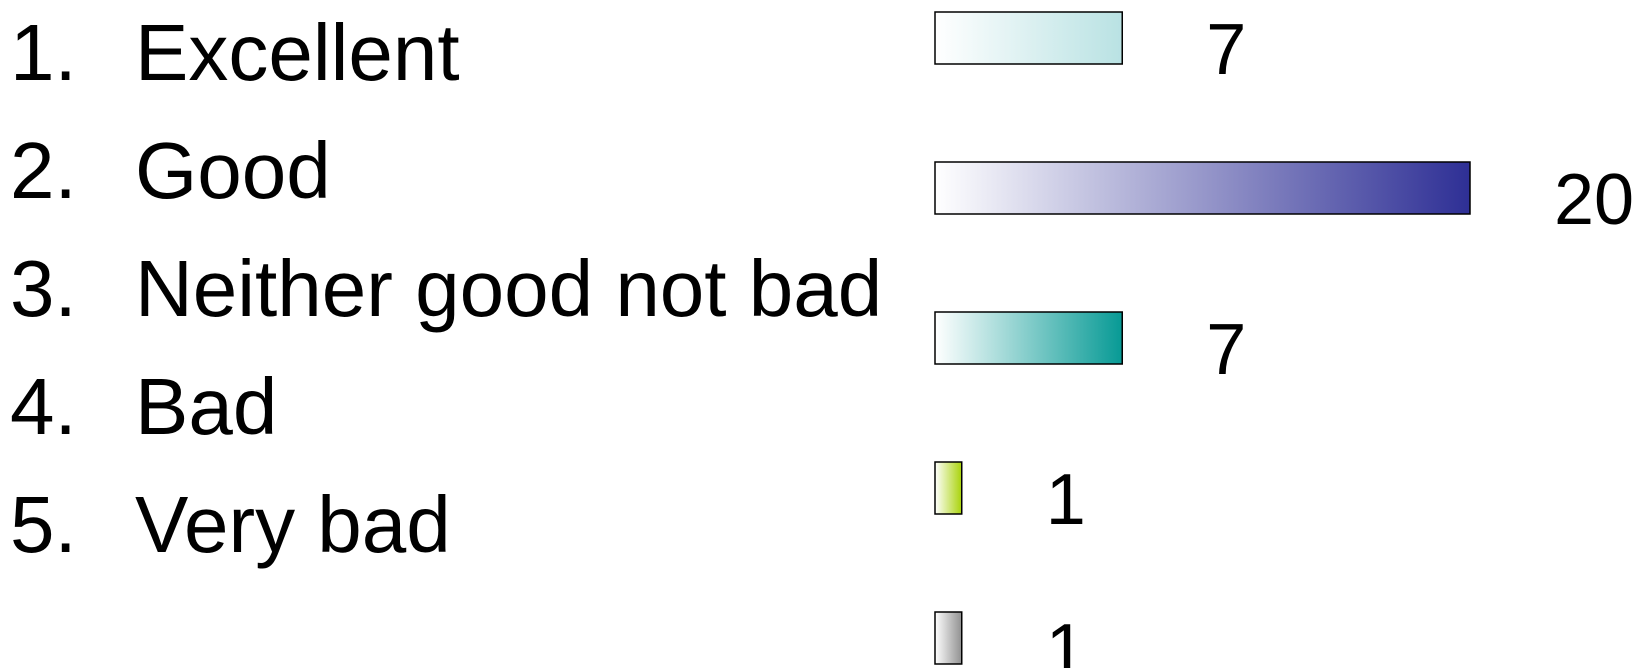  What do you see at coordinates (297, 52) in the screenshot?
I see `option-label: Excellent` at bounding box center [297, 52].